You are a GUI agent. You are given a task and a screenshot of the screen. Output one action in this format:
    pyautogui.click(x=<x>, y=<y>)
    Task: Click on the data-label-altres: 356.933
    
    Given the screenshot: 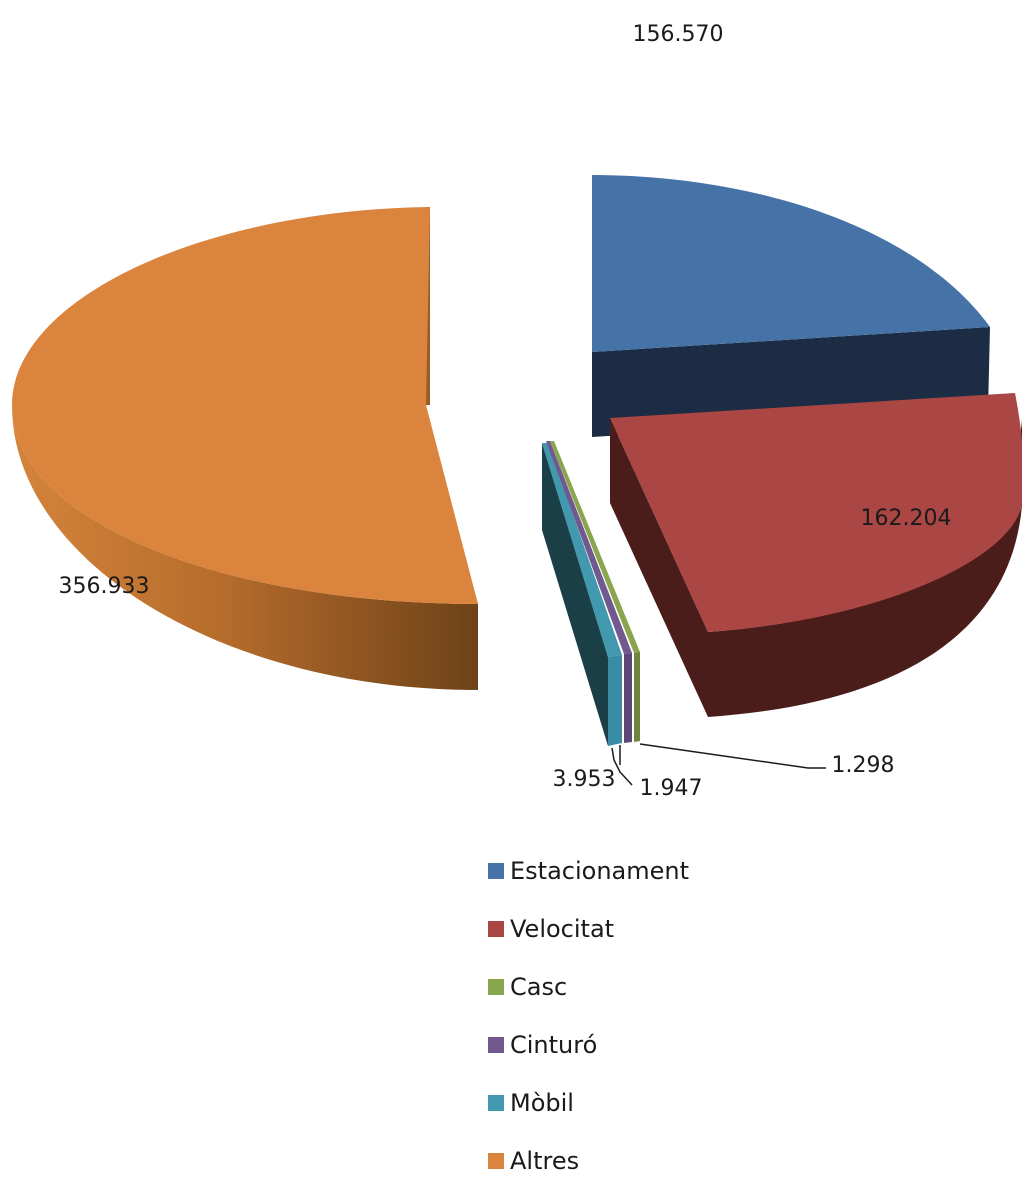 What is the action you would take?
    pyautogui.click(x=104, y=586)
    